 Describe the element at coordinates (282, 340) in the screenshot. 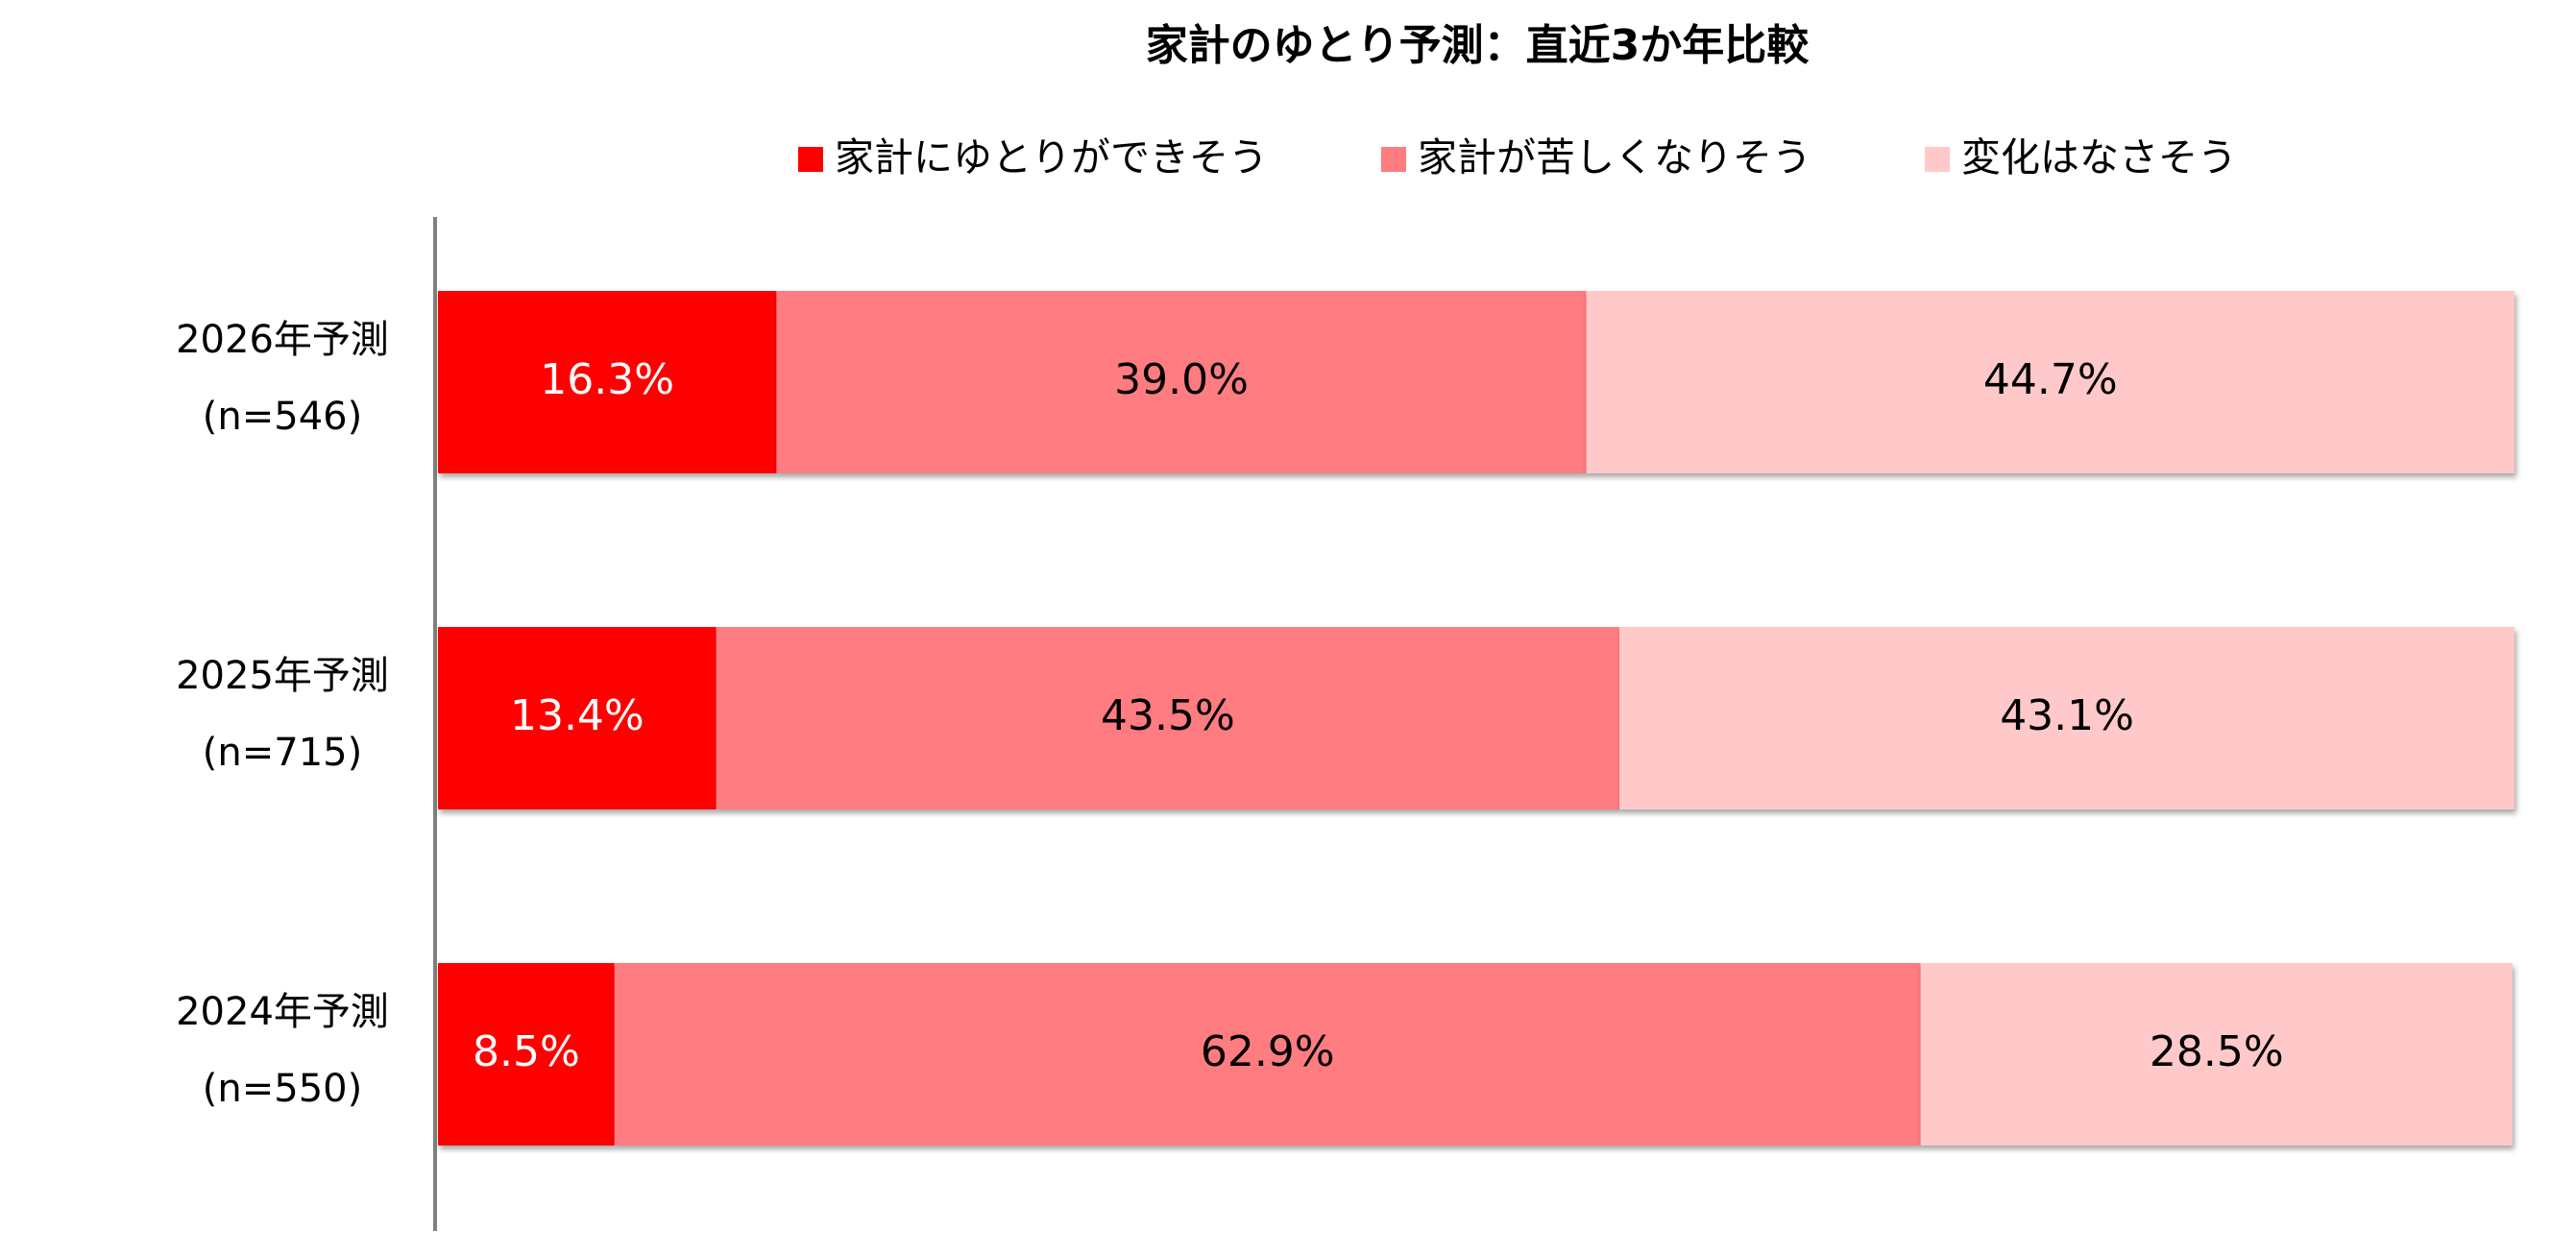

I see `category-label: 2026年予測` at that location.